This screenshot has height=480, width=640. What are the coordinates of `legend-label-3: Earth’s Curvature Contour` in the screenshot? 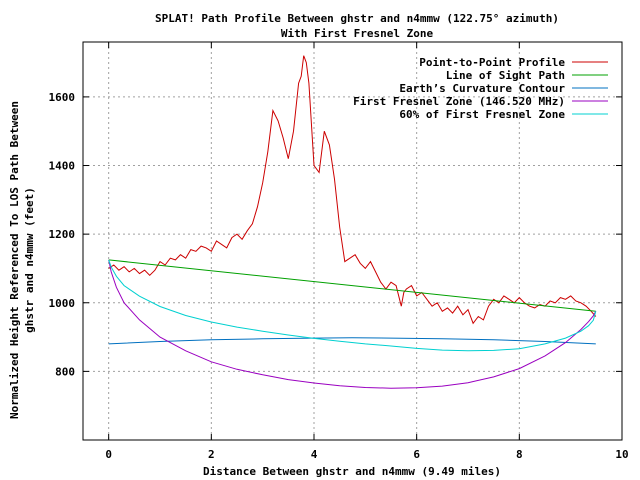 It's located at (482, 88).